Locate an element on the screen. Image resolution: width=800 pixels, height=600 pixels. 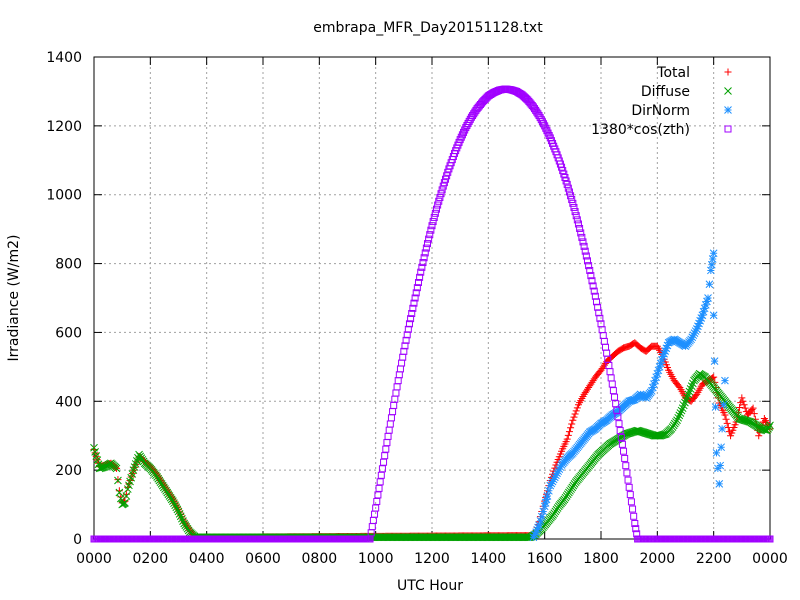
chart-title: embrapa_MFR_Day20151128.txt is located at coordinates (428, 28).